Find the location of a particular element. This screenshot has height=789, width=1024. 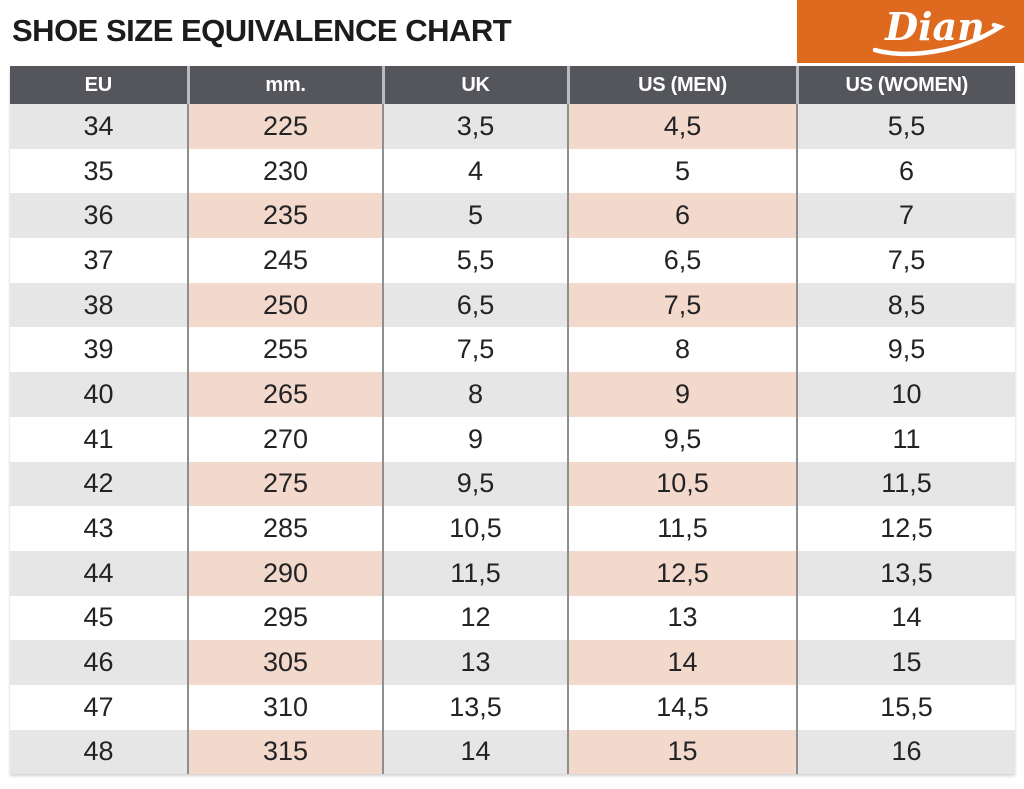

table-row: 40 265 8 9 10 is located at coordinates (512, 394).